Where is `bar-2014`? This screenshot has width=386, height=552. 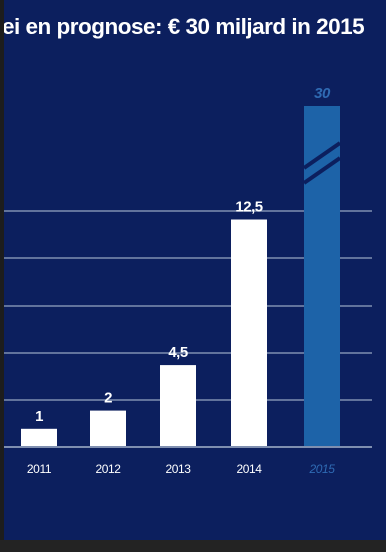 bar-2014 is located at coordinates (249, 333).